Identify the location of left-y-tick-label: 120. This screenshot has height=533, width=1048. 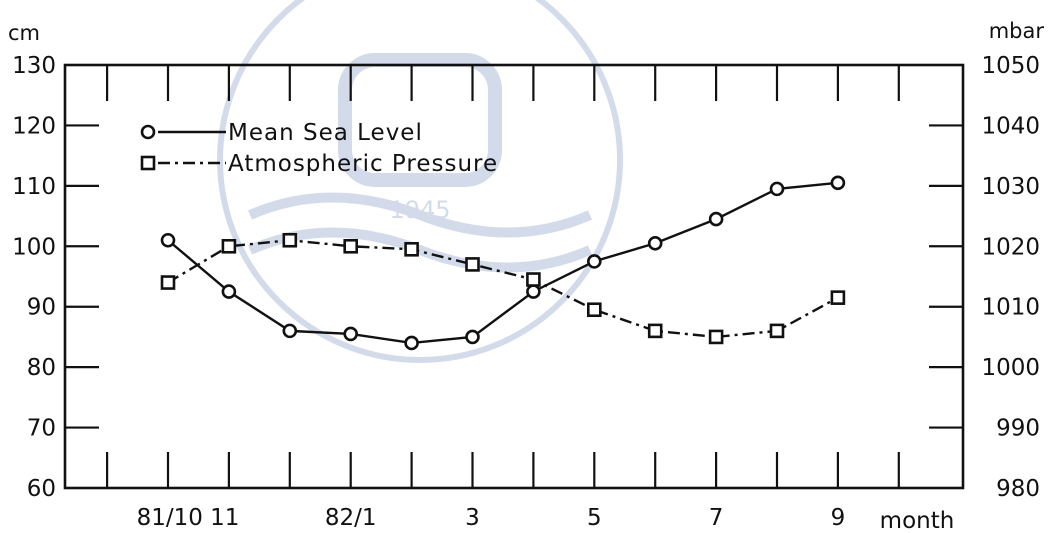
(34, 126).